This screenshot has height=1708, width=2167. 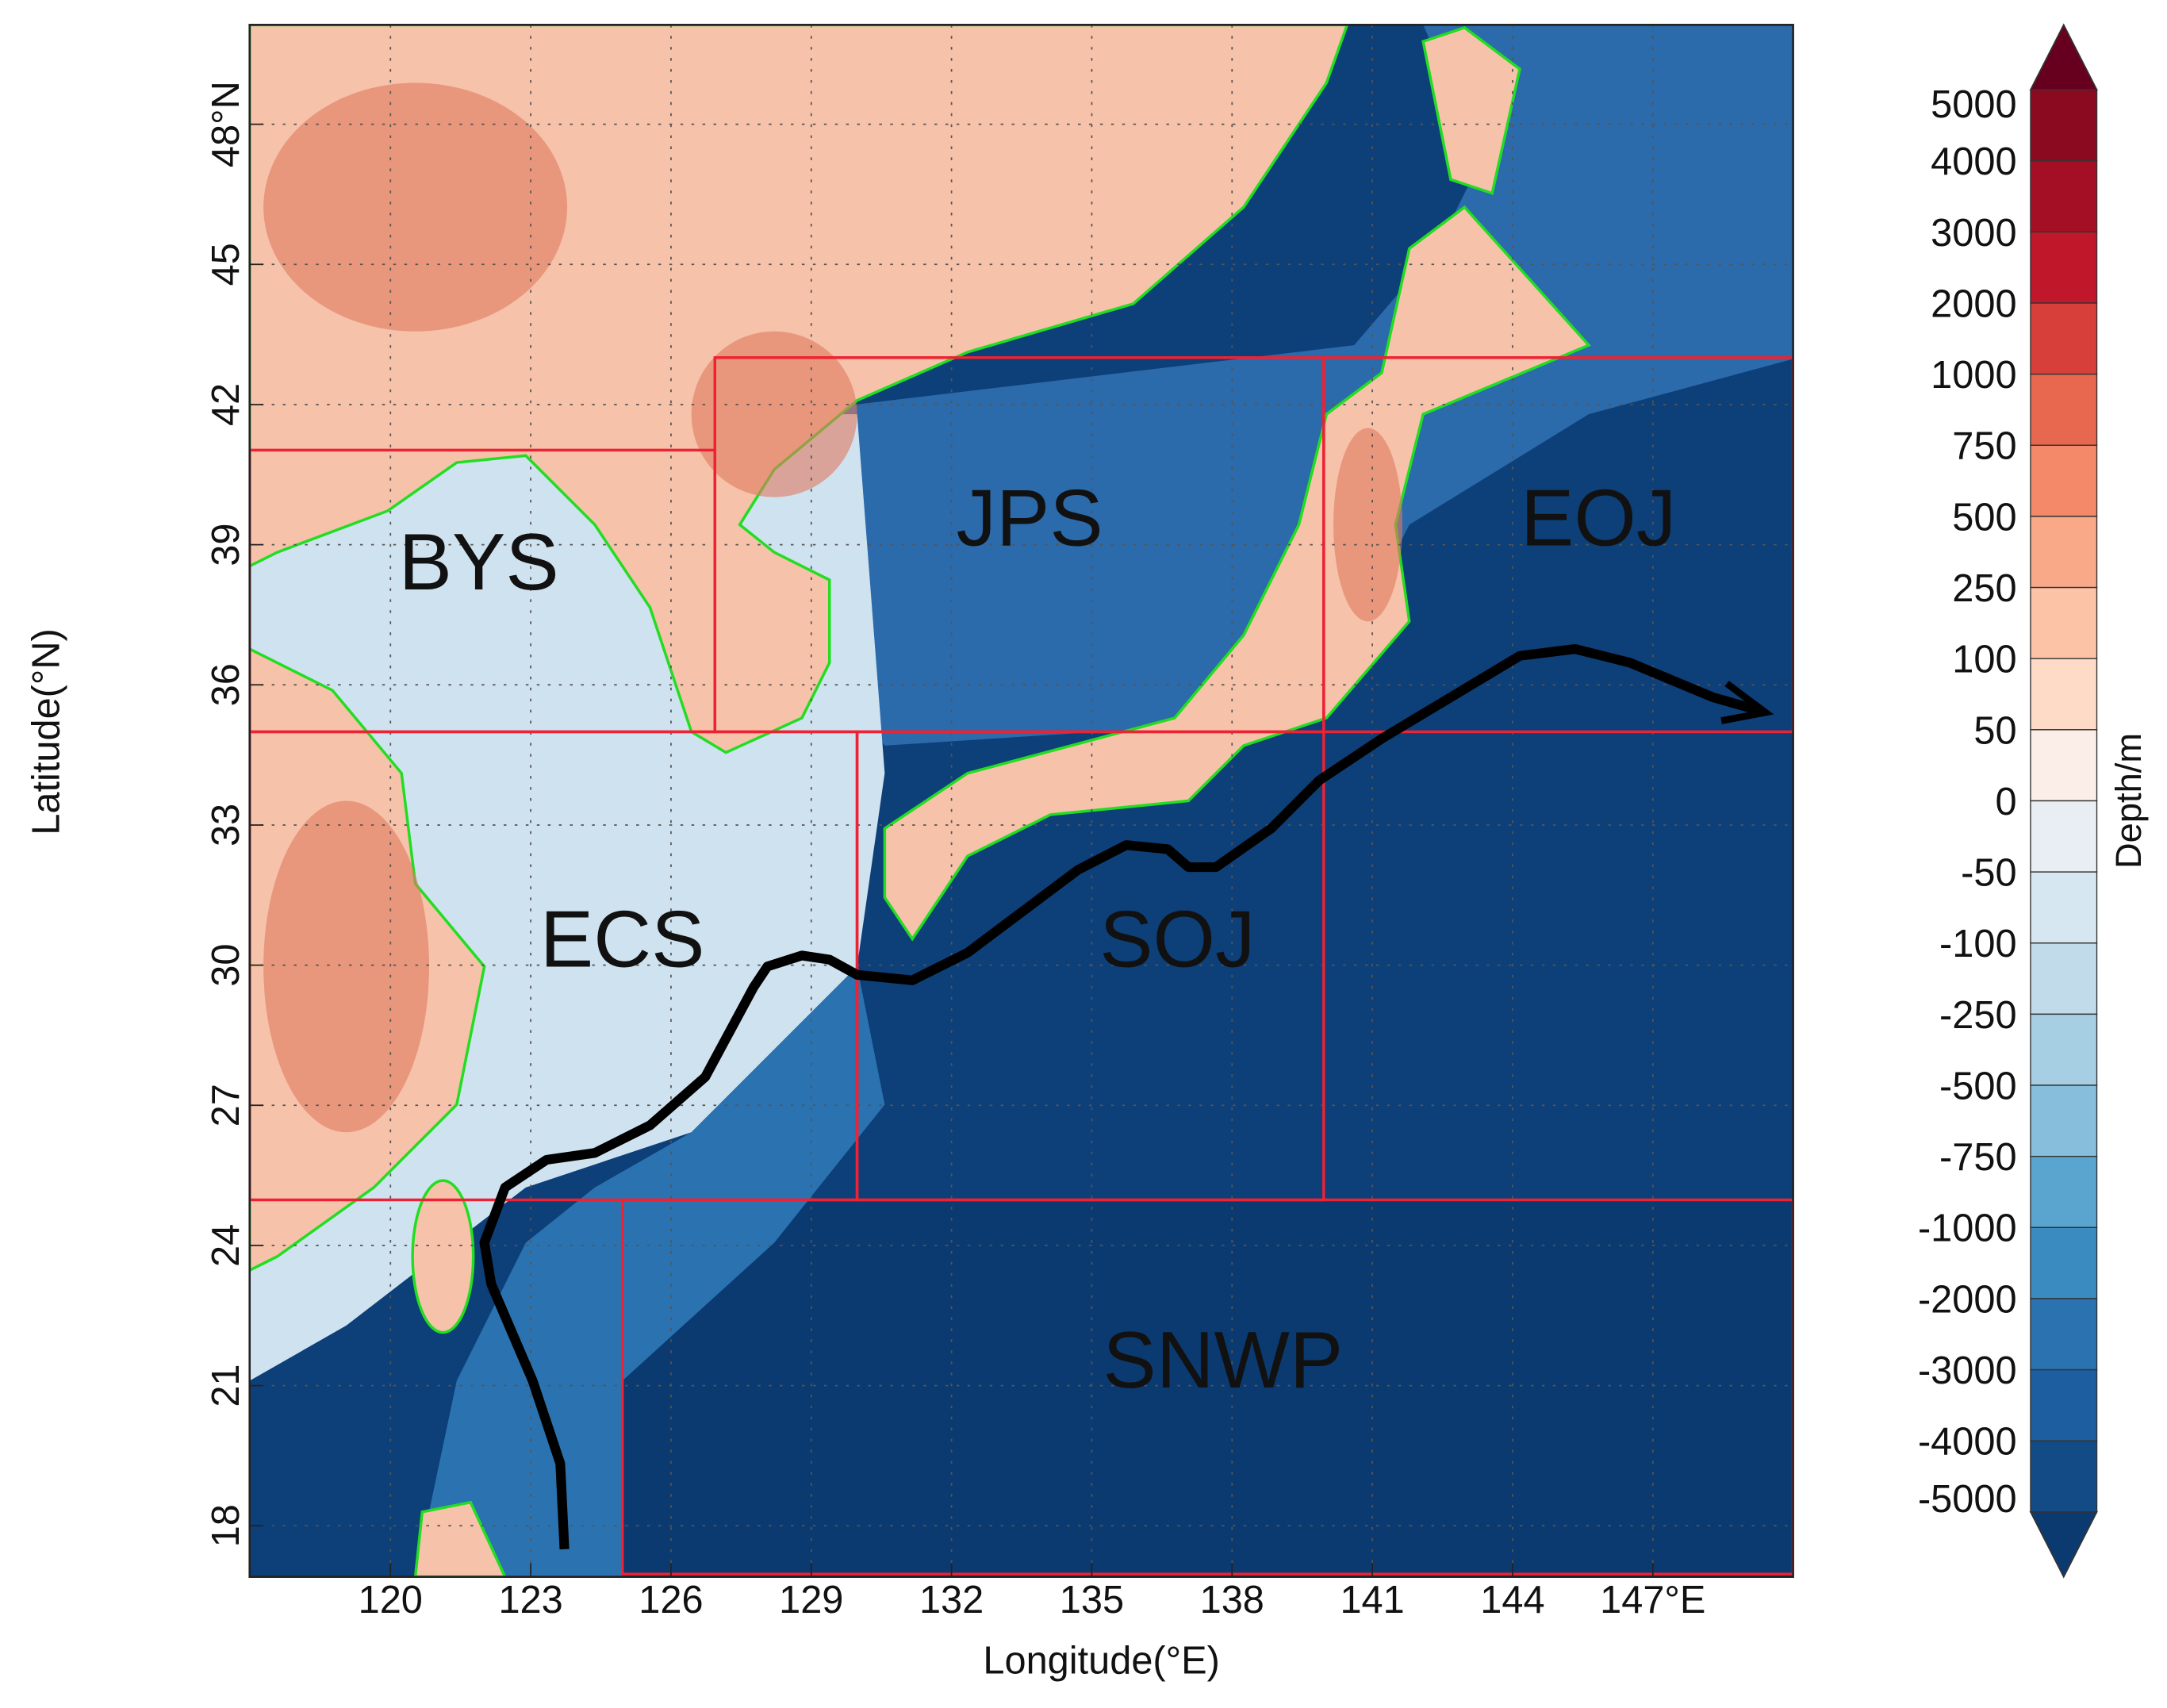 What do you see at coordinates (1471, 110) in the screenshot?
I see `sakhalin` at bounding box center [1471, 110].